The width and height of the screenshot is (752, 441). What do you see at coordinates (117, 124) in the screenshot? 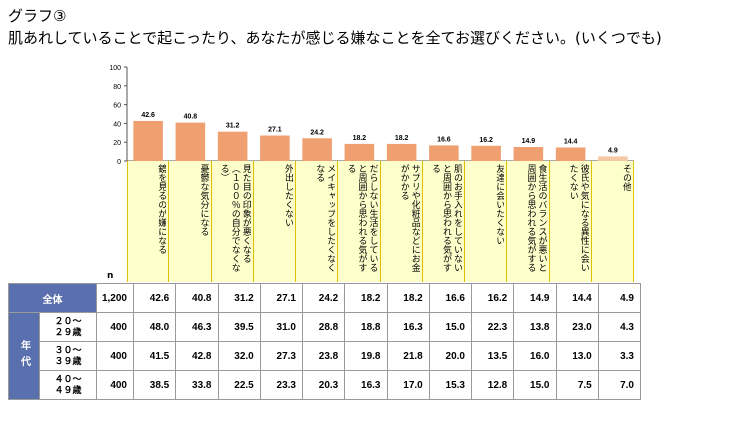
I see `y-tick-label: 40` at bounding box center [117, 124].